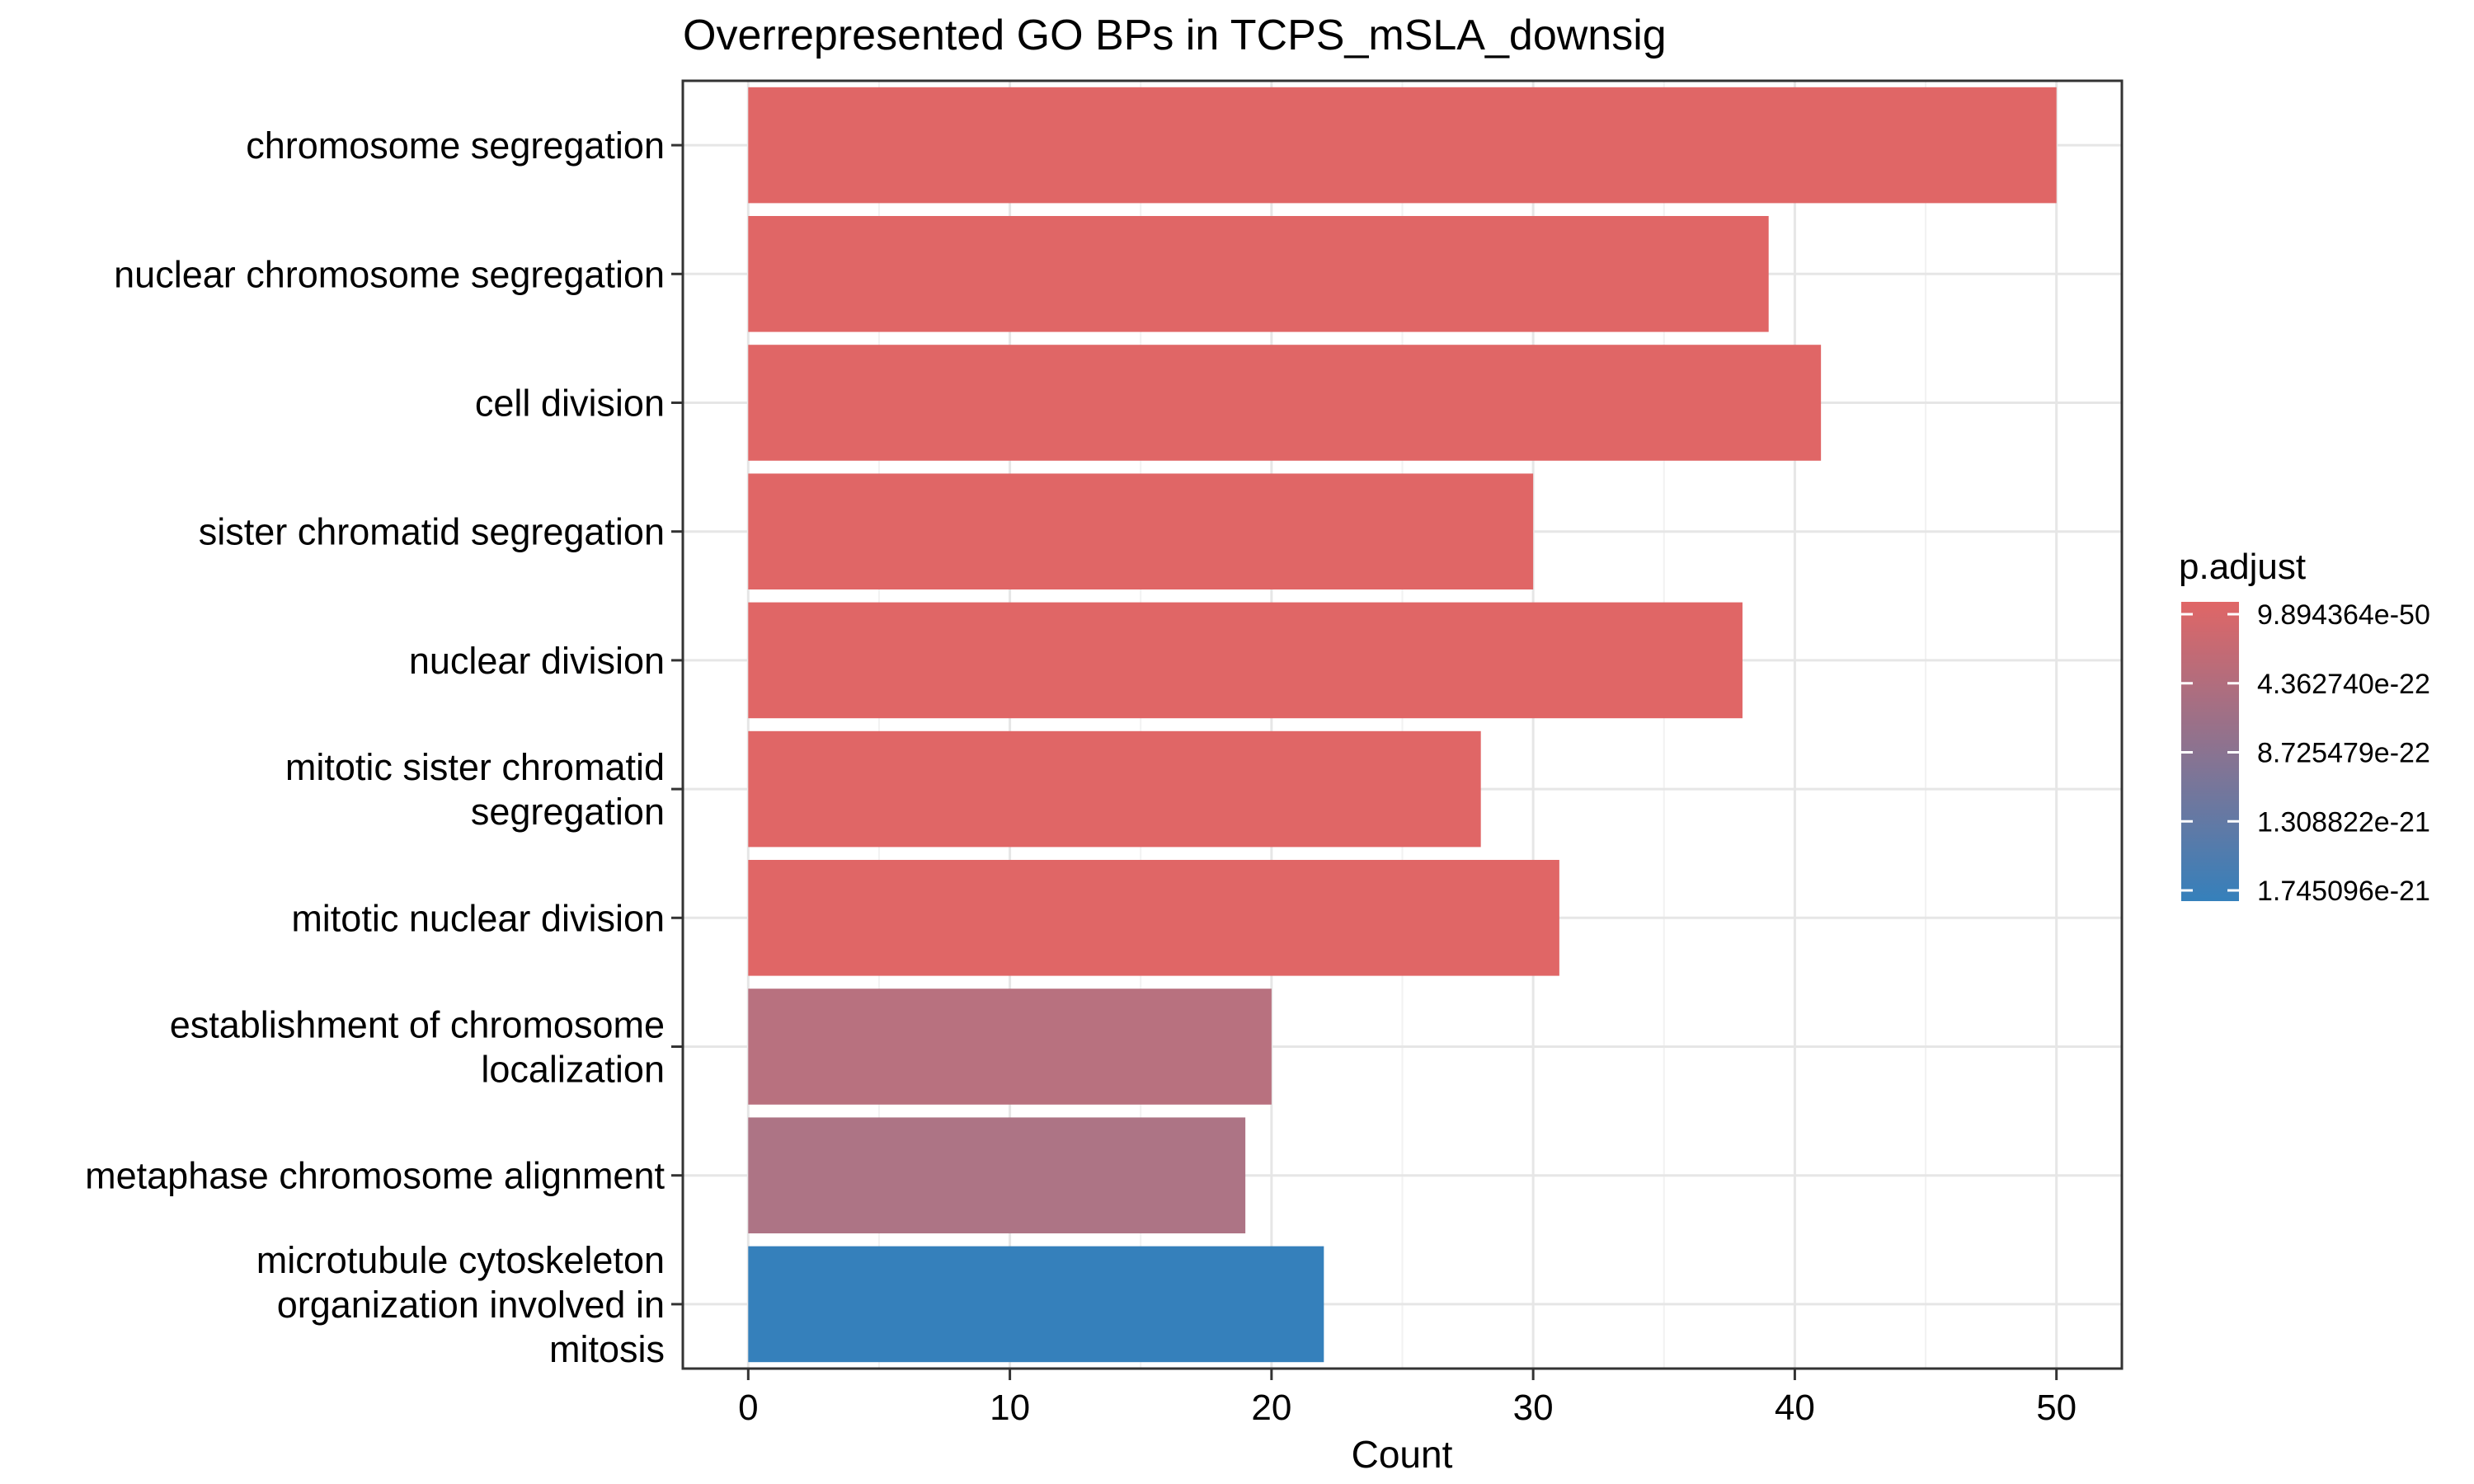 The width and height of the screenshot is (2474, 1484). Describe the element at coordinates (1795, 1408) in the screenshot. I see `x-tick-label: 40` at that location.